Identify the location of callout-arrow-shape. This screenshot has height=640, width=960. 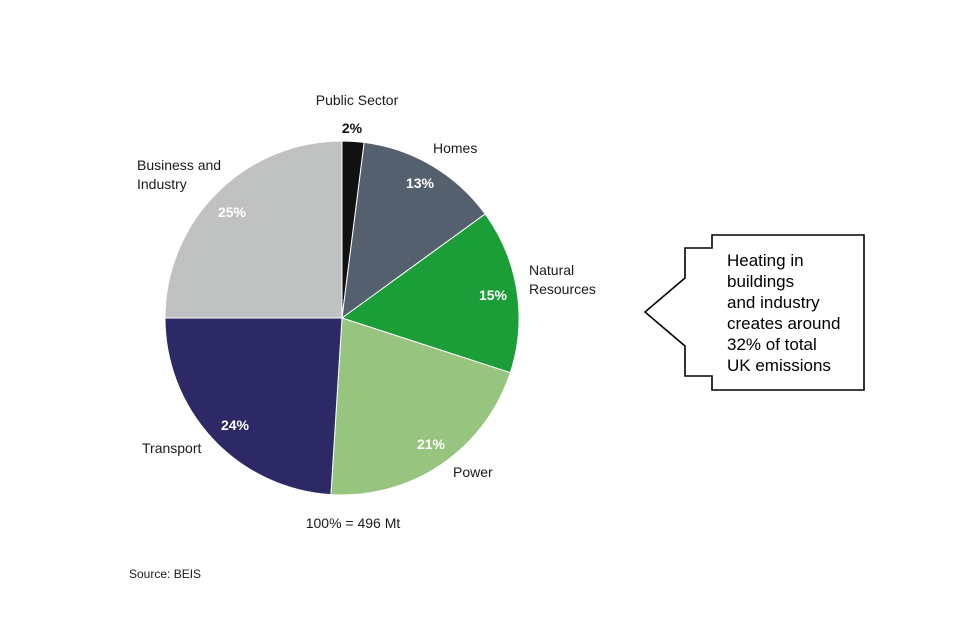
(754, 312).